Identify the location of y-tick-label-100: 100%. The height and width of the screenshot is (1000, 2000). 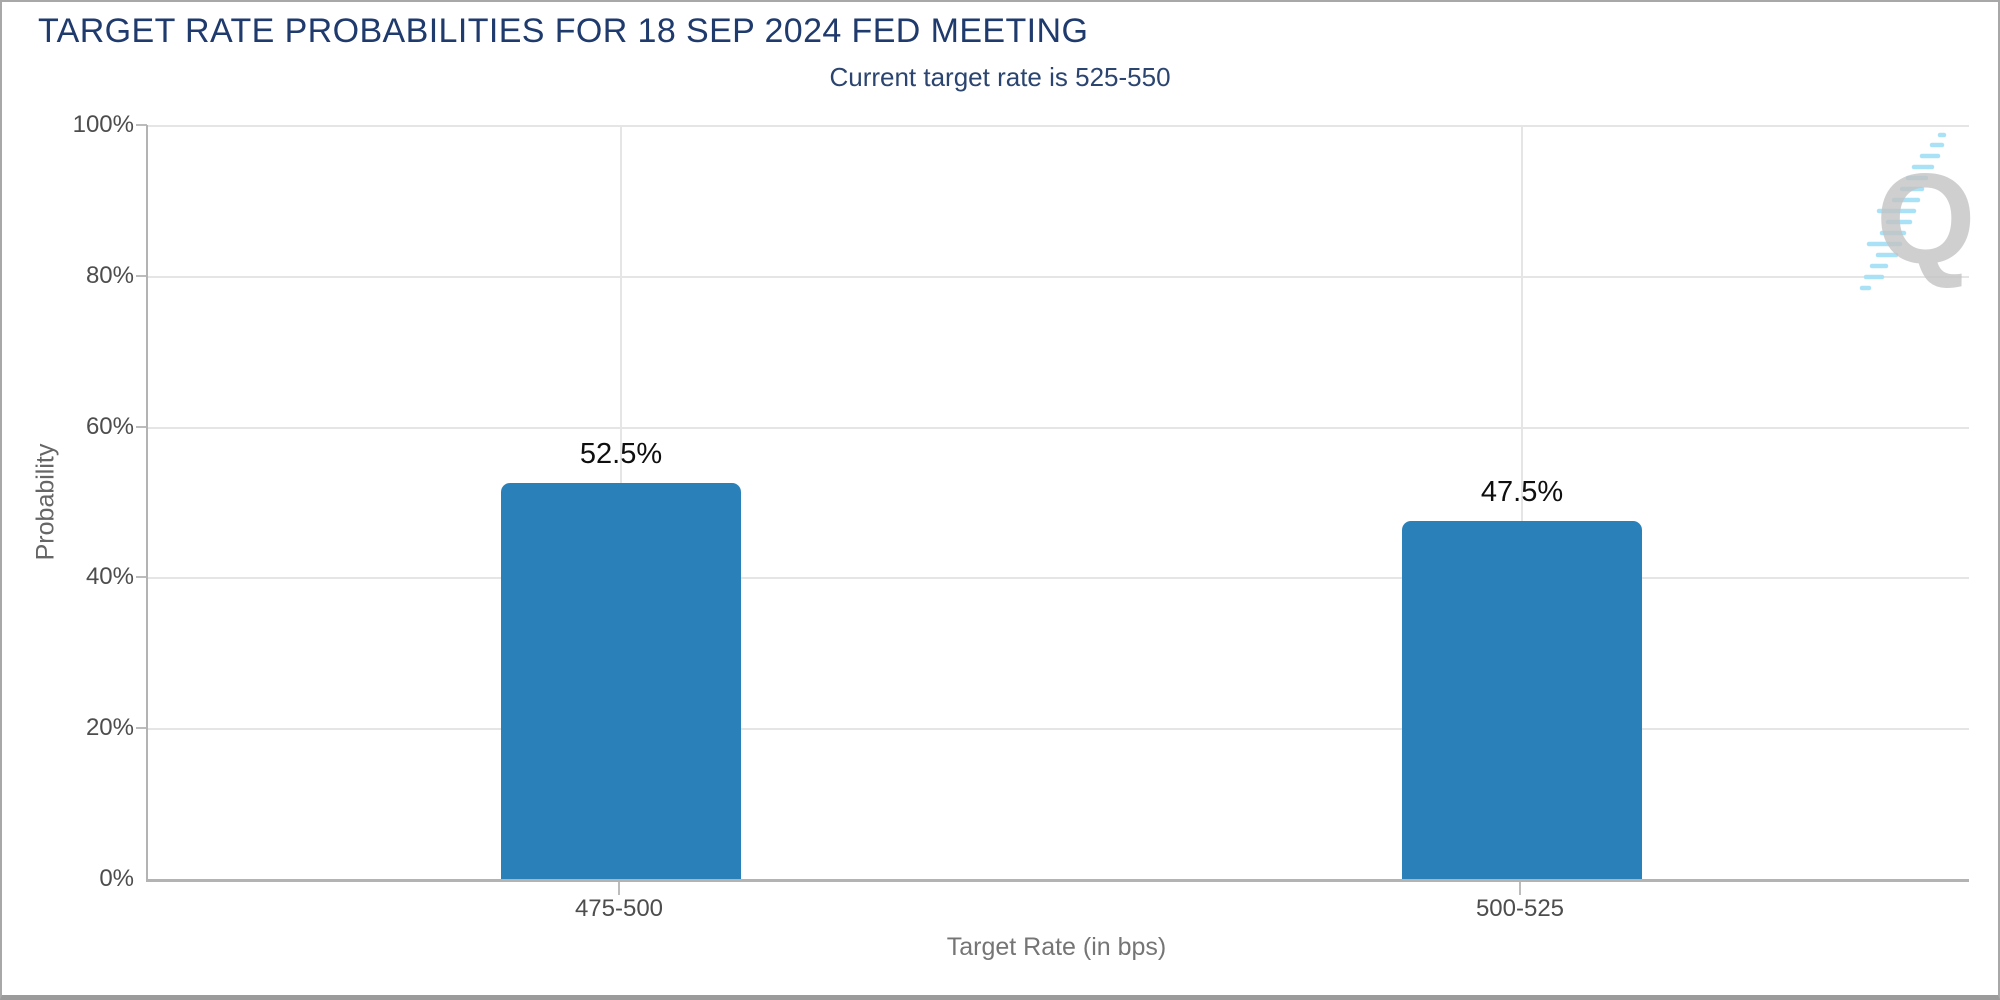
(103, 124).